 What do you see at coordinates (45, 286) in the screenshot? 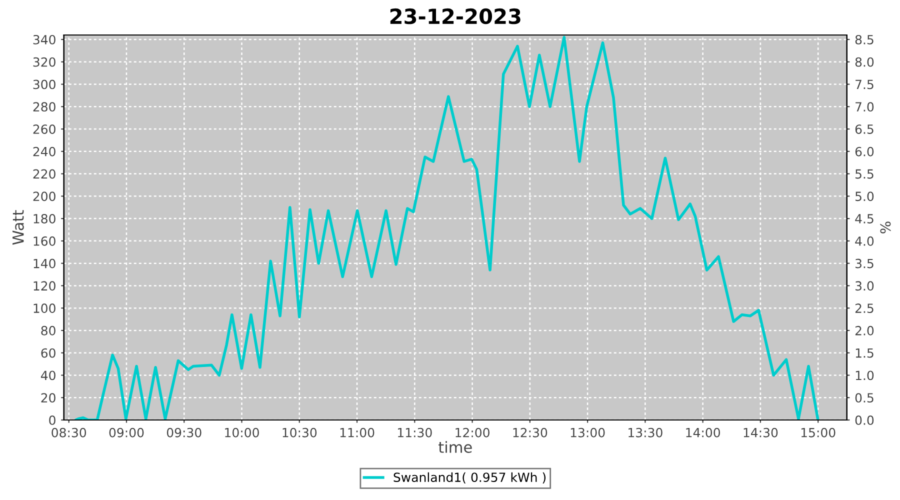
I see `y-tick-label: 120` at bounding box center [45, 286].